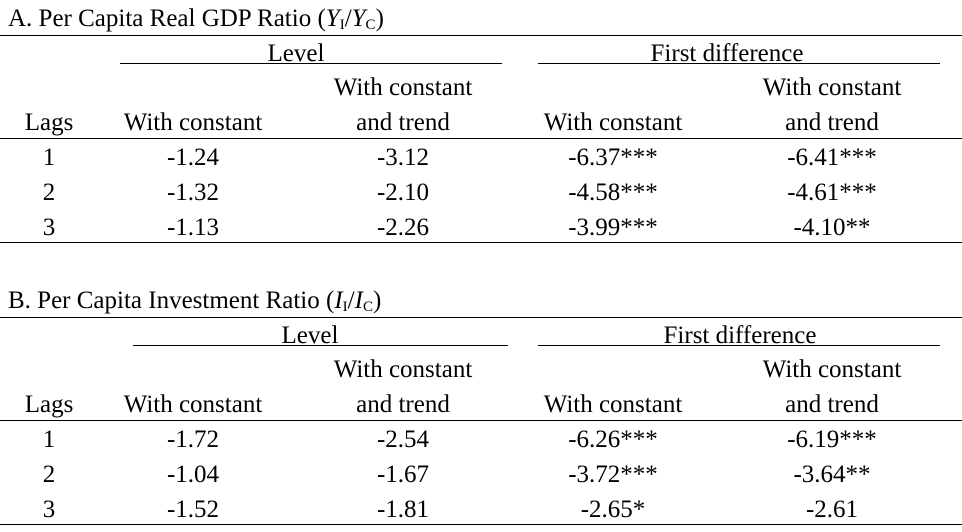 This screenshot has width=962, height=532. Describe the element at coordinates (832, 192) in the screenshot. I see `table-cell-fd-ct: -4.61***` at that location.